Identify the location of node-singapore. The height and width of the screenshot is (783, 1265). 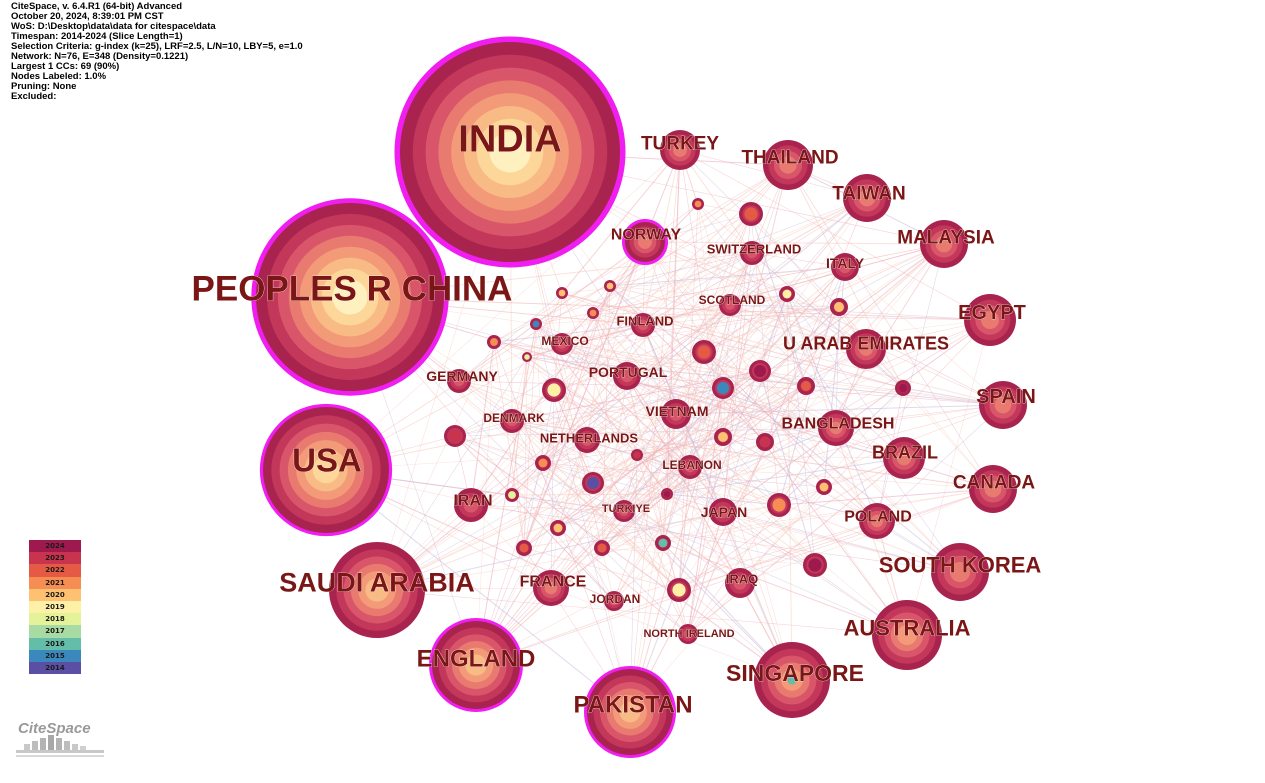
(792, 680).